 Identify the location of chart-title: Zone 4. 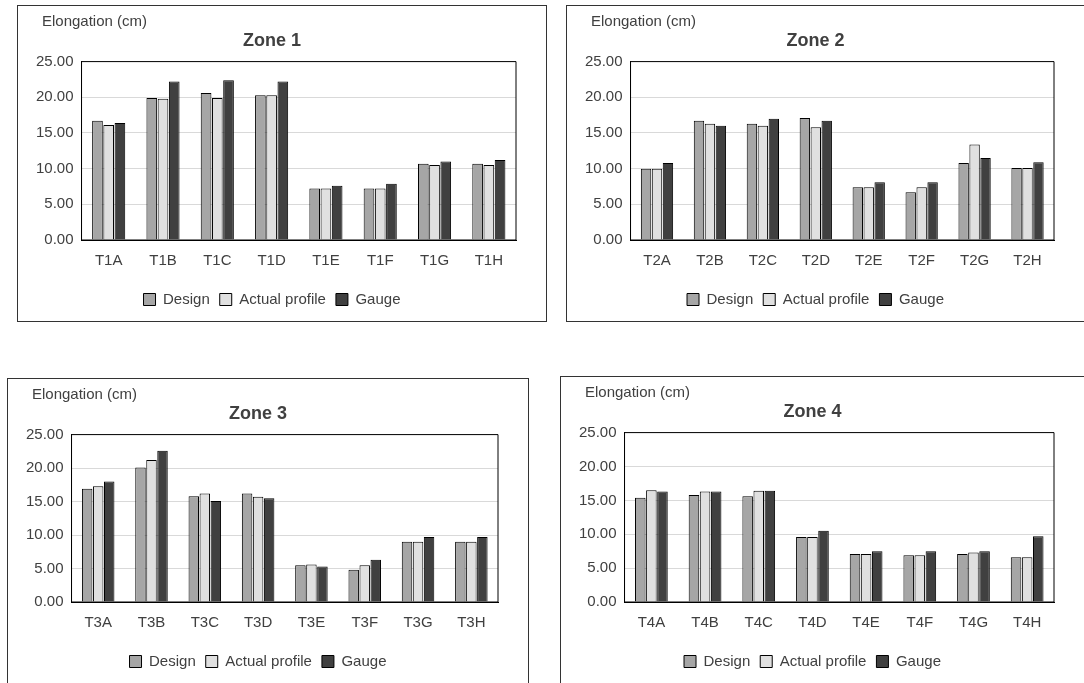
(812, 410).